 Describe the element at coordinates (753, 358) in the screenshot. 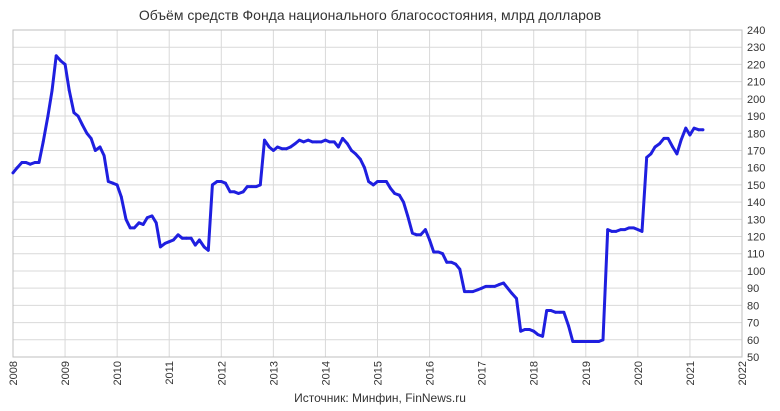

I see `y-tick-label: 50` at that location.